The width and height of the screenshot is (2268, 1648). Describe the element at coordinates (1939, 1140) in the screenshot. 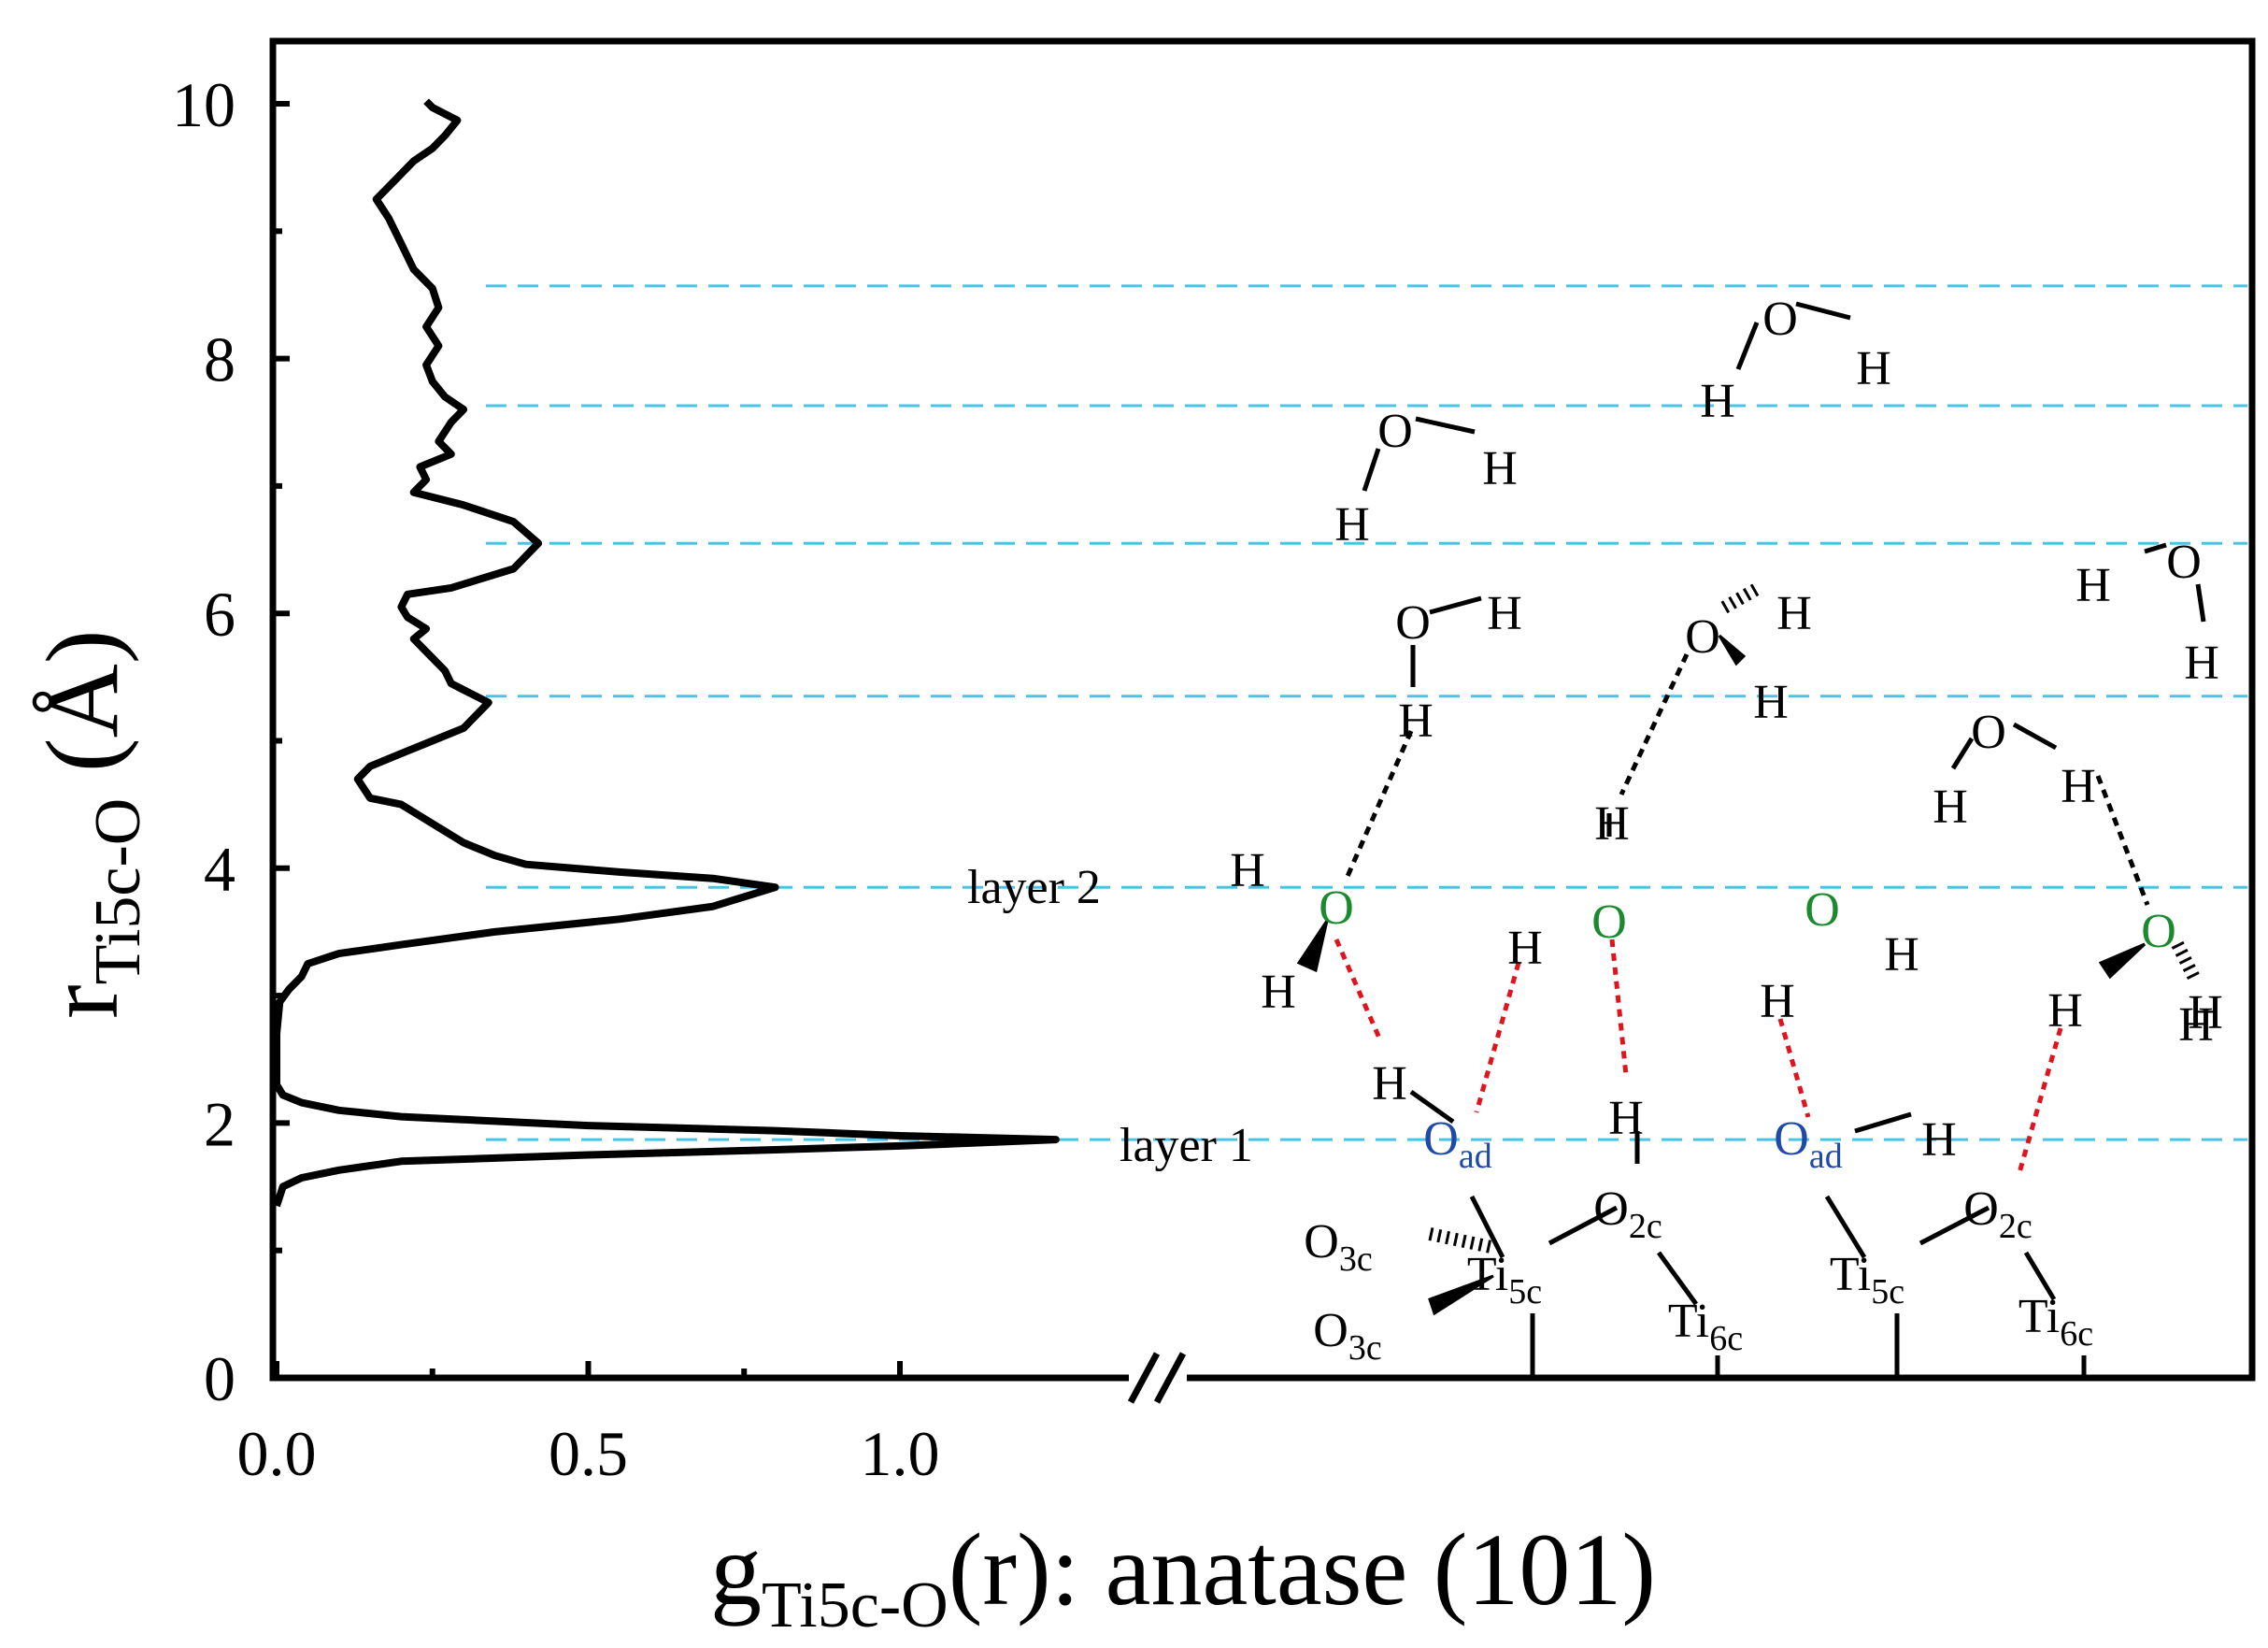

I see `atom-l1-c-H: H` at that location.